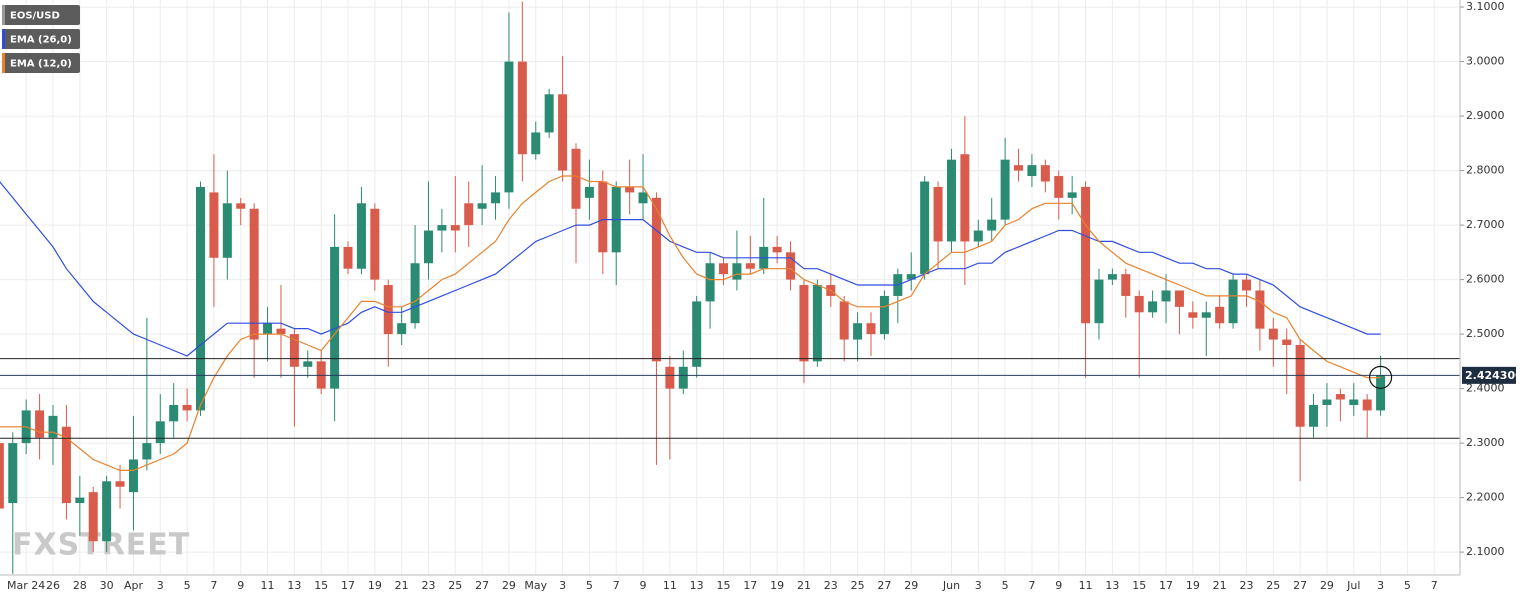 The image size is (1536, 597). I want to click on y-tick-label: 3.0000, so click(1485, 61).